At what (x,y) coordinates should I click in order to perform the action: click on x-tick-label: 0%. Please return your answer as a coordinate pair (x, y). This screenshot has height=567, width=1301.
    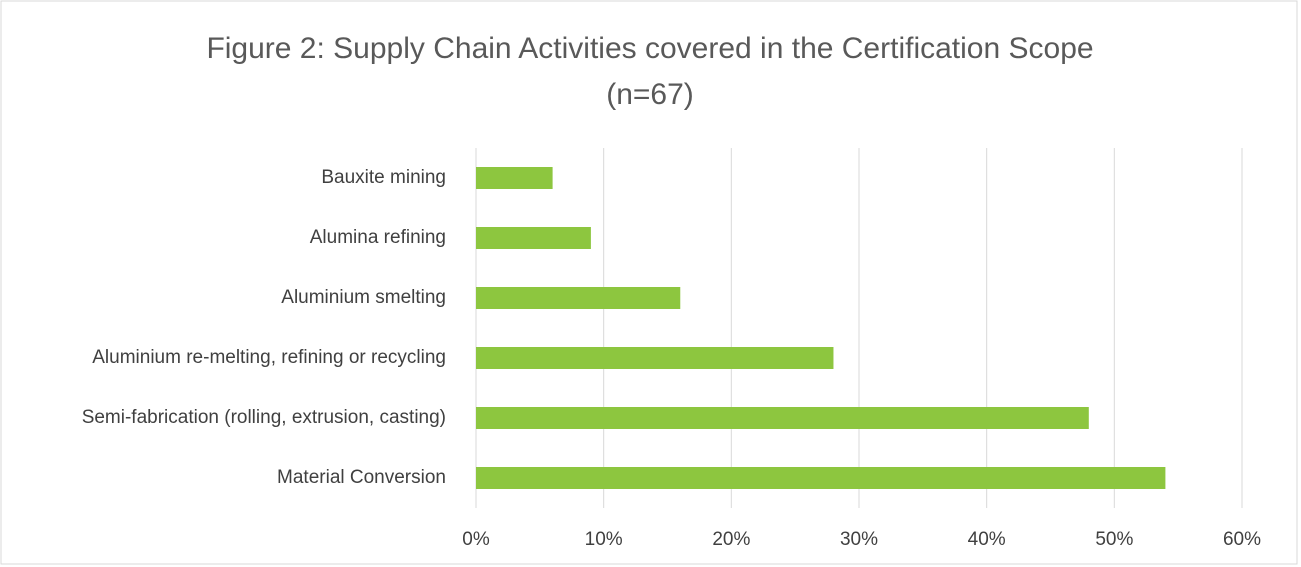
    Looking at the image, I should click on (476, 539).